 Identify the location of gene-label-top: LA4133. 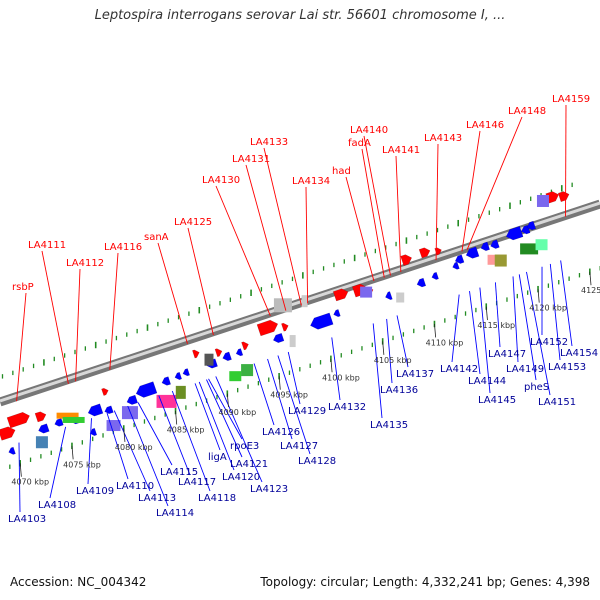
(269, 142).